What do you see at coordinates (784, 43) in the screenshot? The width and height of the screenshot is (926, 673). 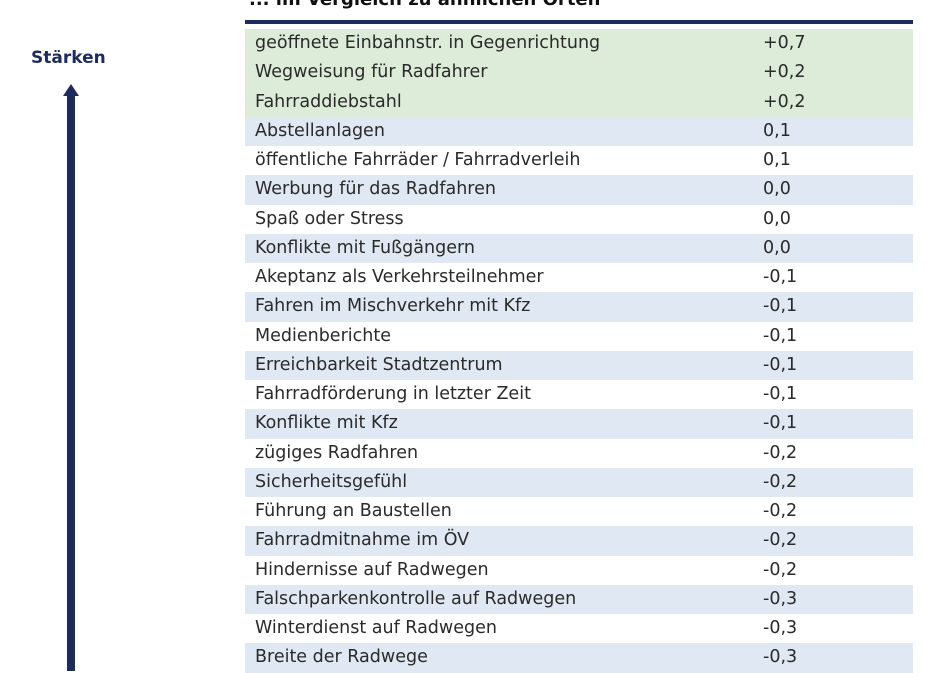 I see `row-value: +0,7` at bounding box center [784, 43].